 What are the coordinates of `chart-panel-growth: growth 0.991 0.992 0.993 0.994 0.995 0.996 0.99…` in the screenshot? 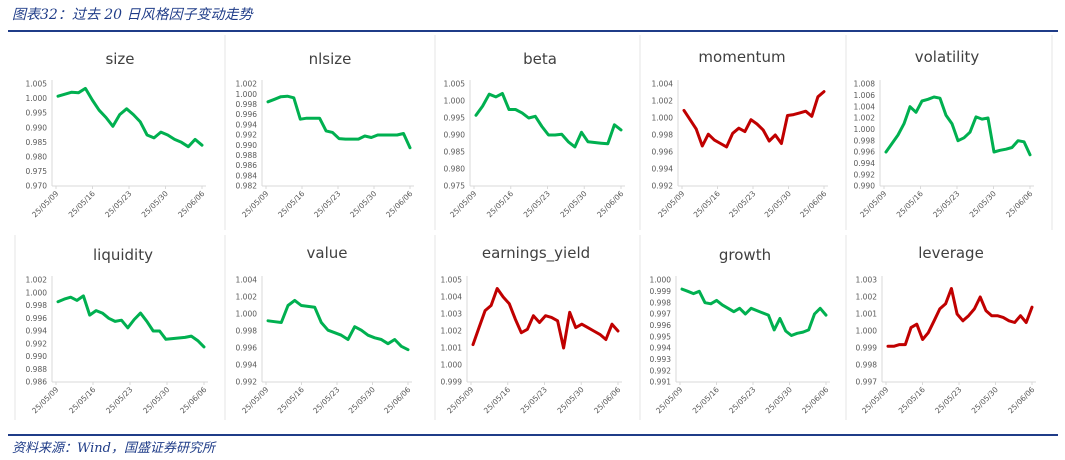 It's located at (740, 330).